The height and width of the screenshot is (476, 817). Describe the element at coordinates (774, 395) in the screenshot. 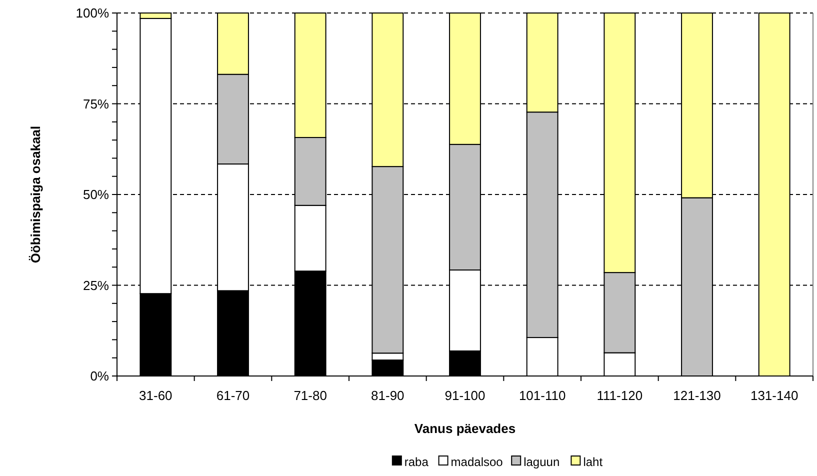

I see `x-tick-label: 131-140` at that location.